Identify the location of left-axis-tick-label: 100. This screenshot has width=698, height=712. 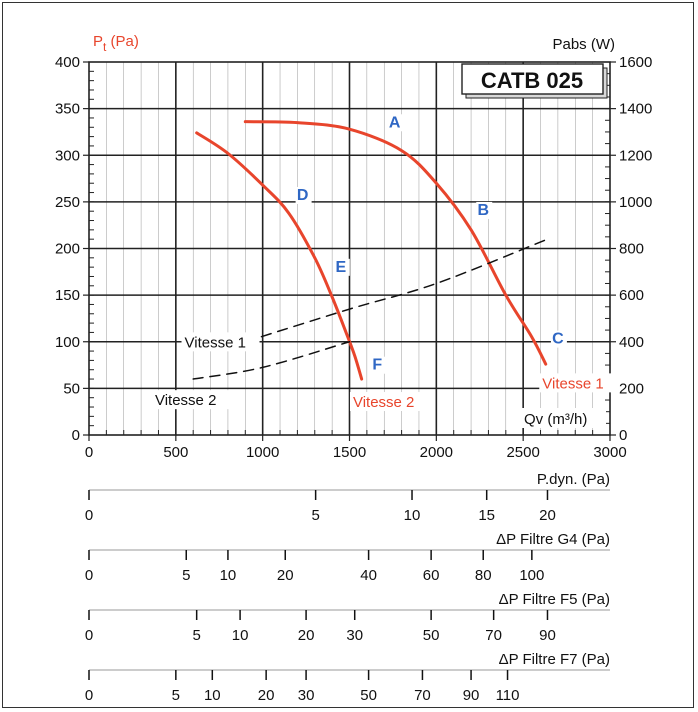
(67, 342).